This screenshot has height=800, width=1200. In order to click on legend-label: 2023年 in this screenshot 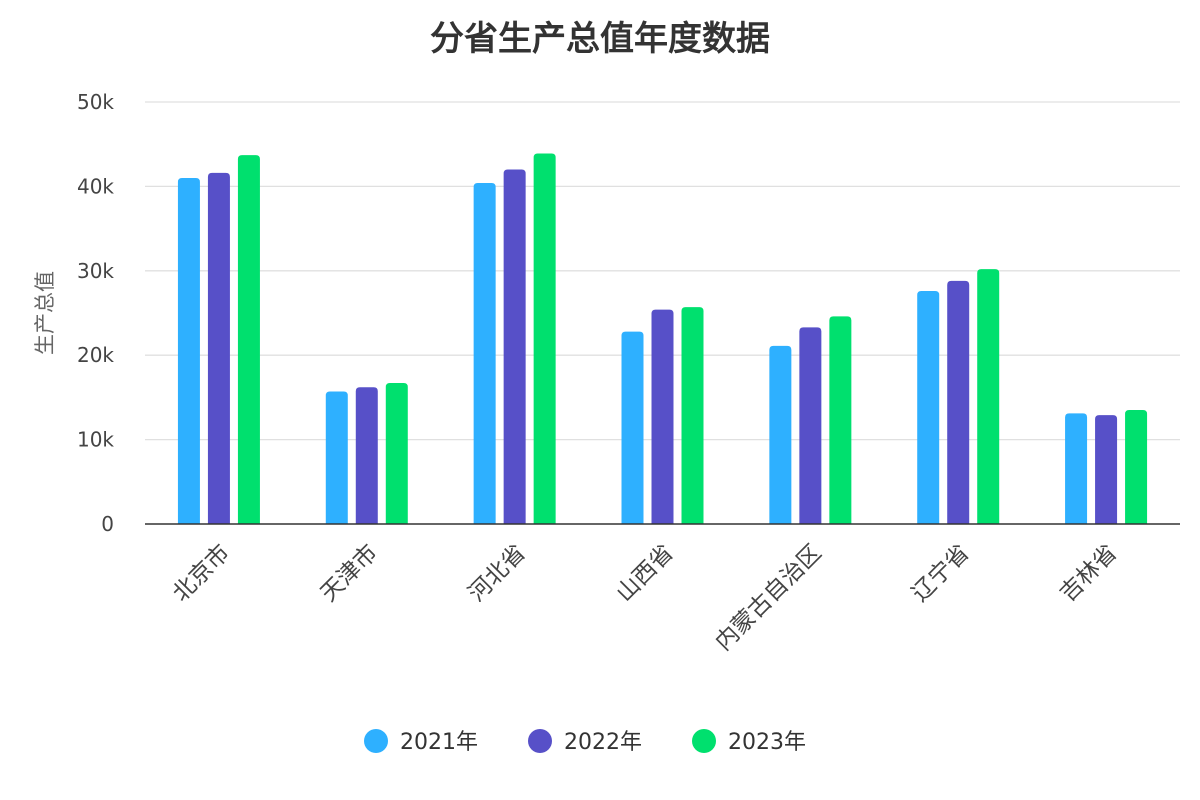, I will do `click(767, 742)`.